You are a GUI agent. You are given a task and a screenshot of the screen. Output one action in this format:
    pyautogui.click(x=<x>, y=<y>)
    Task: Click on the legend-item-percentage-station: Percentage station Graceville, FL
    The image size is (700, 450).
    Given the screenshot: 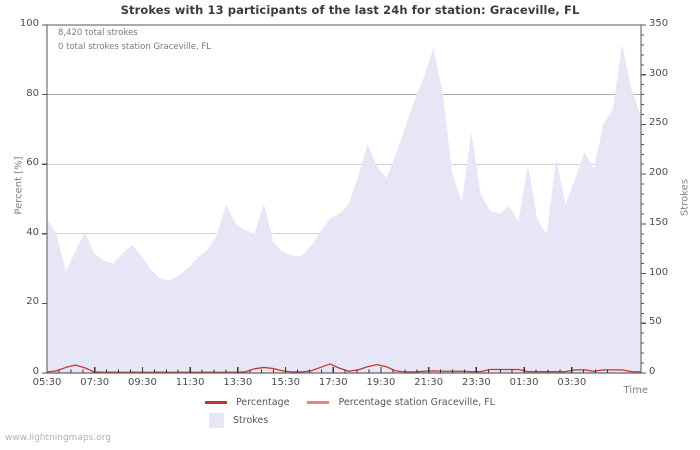 What is the action you would take?
    pyautogui.click(x=401, y=402)
    